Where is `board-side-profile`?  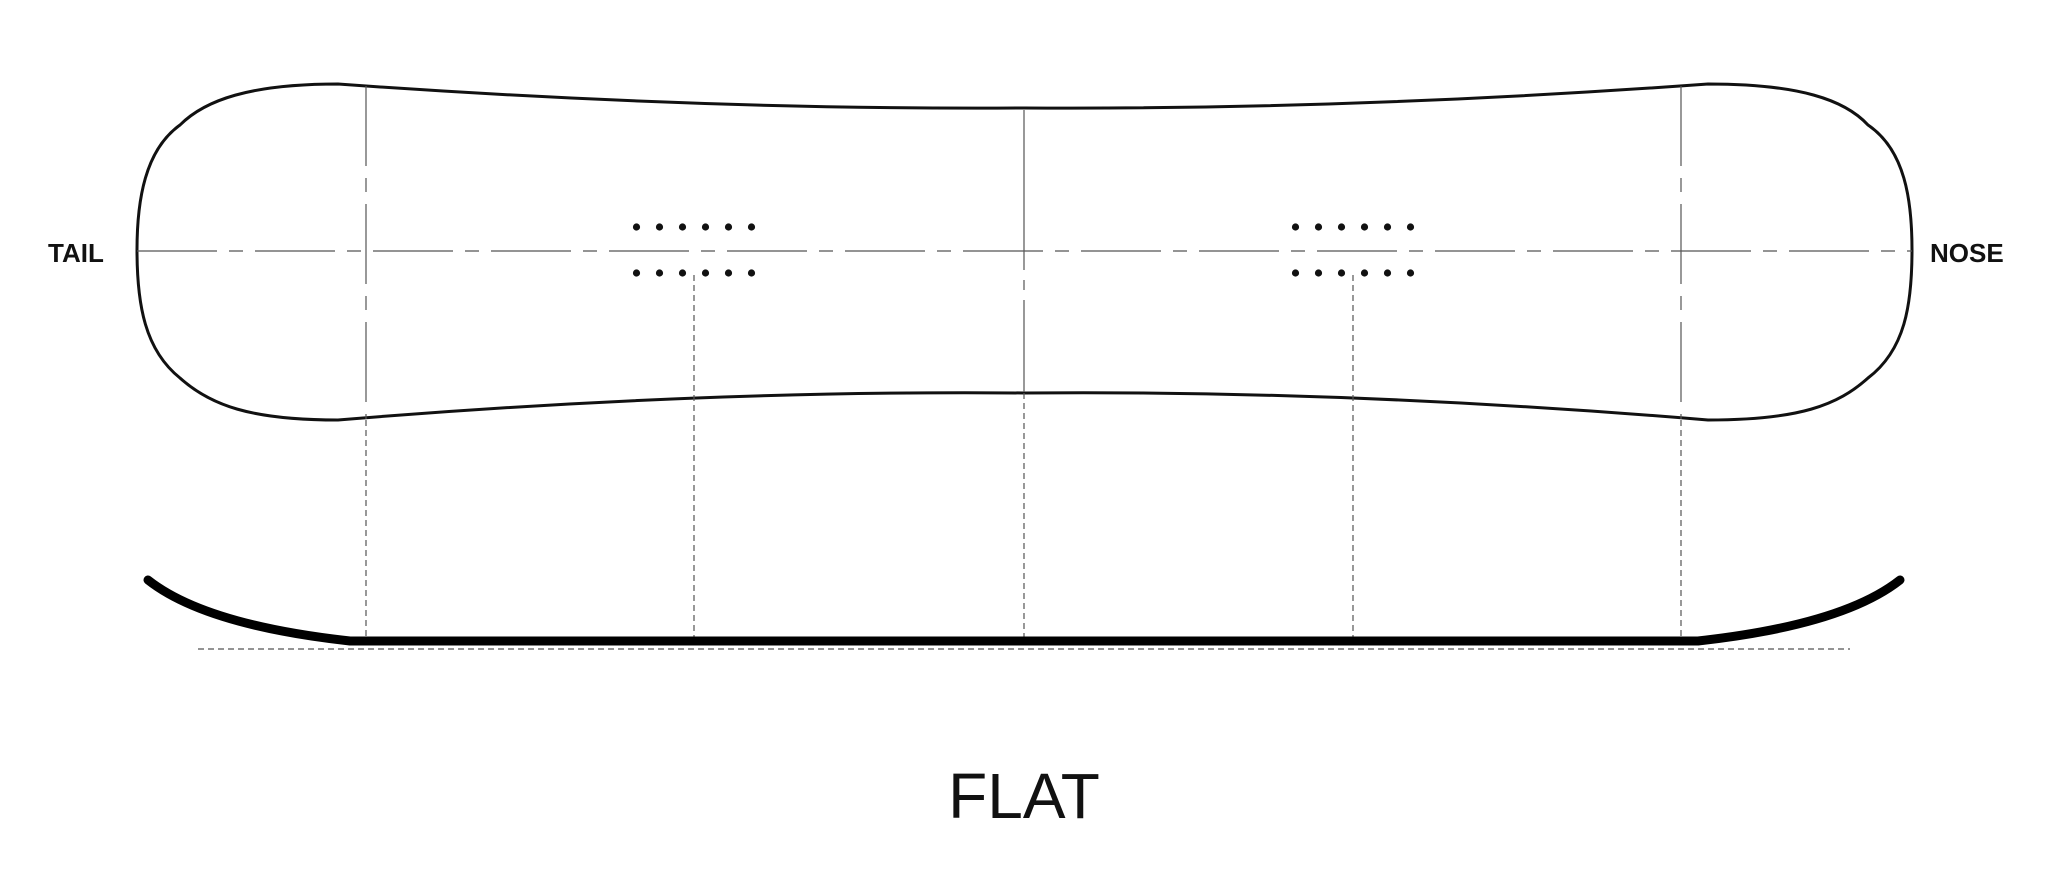
board-side-profile is located at coordinates (1024, 610).